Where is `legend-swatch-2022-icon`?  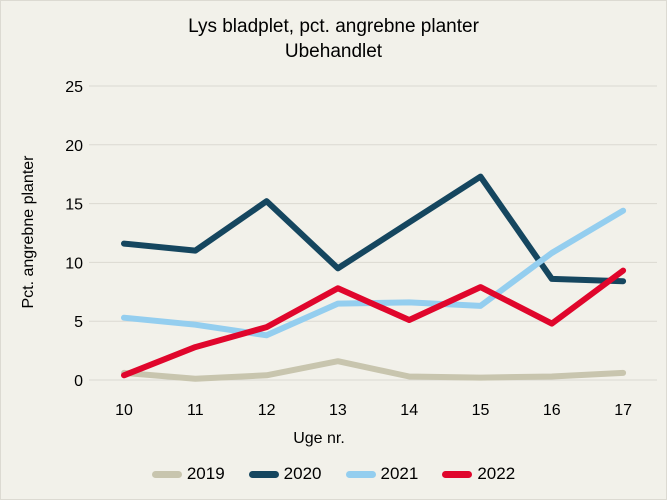
legend-swatch-2022-icon is located at coordinates (457, 474).